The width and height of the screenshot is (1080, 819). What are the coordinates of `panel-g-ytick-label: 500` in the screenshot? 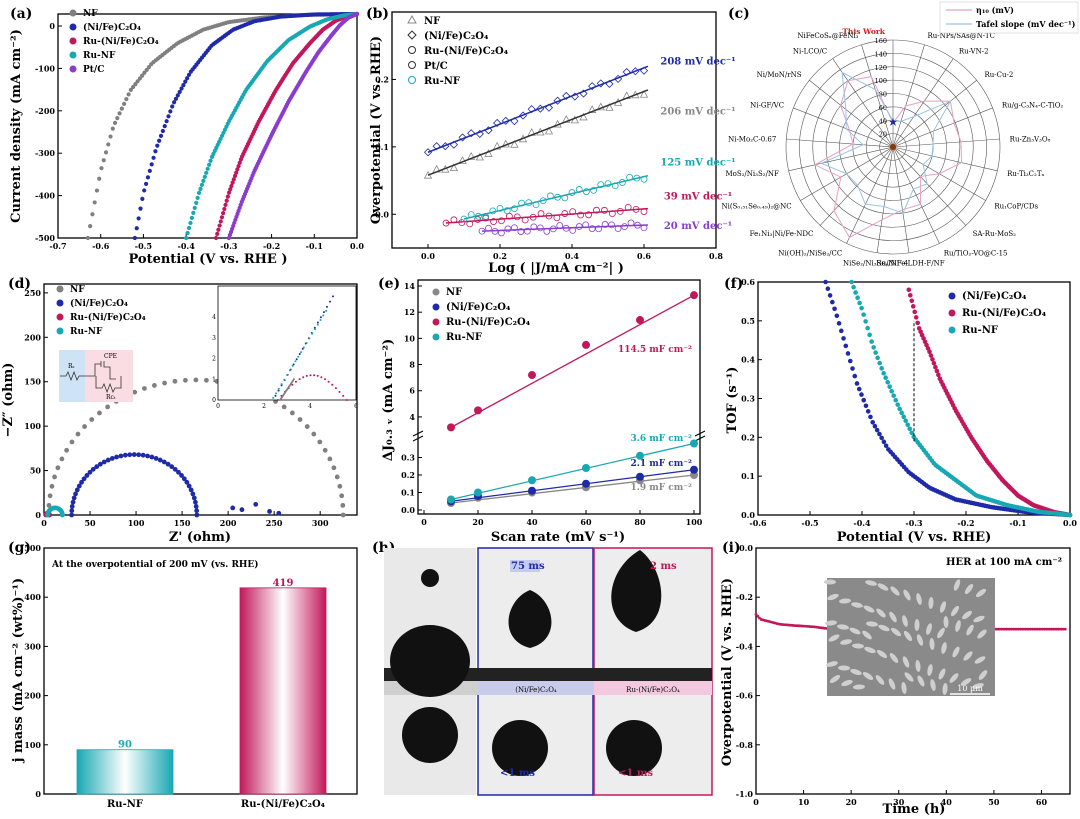 It's located at (32, 548).